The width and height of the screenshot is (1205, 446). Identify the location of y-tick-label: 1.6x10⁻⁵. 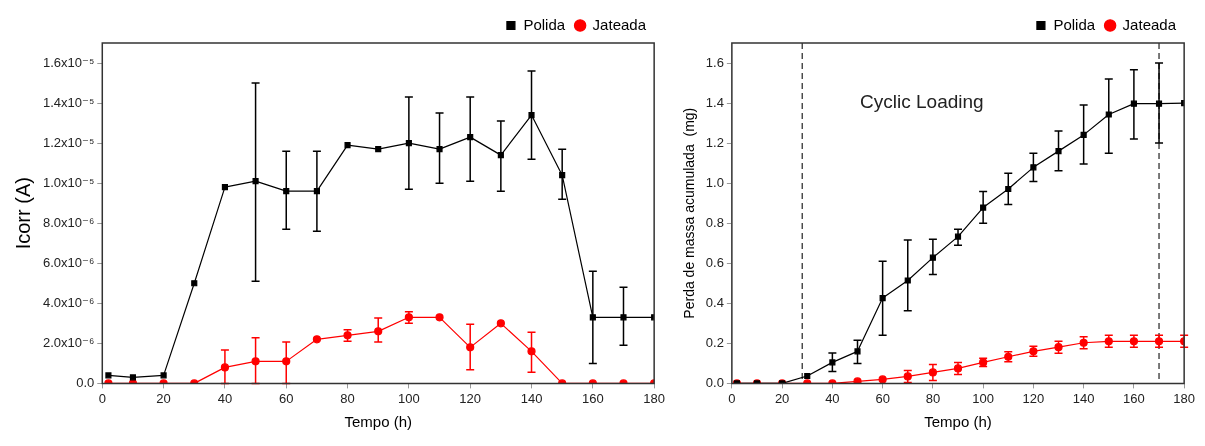
(68, 62).